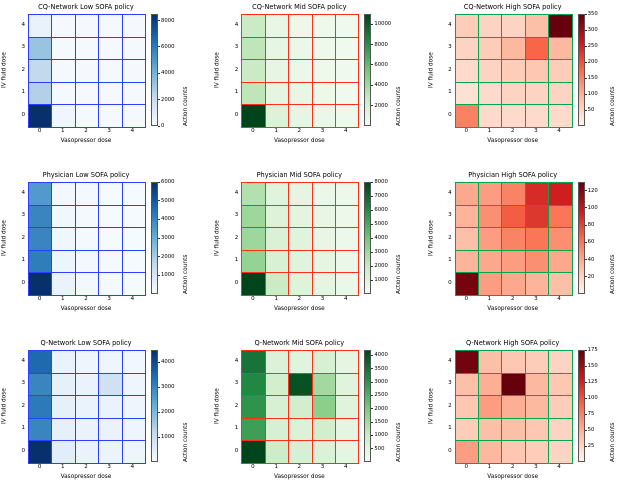  I want to click on heatmap-grid, so click(513, 239).